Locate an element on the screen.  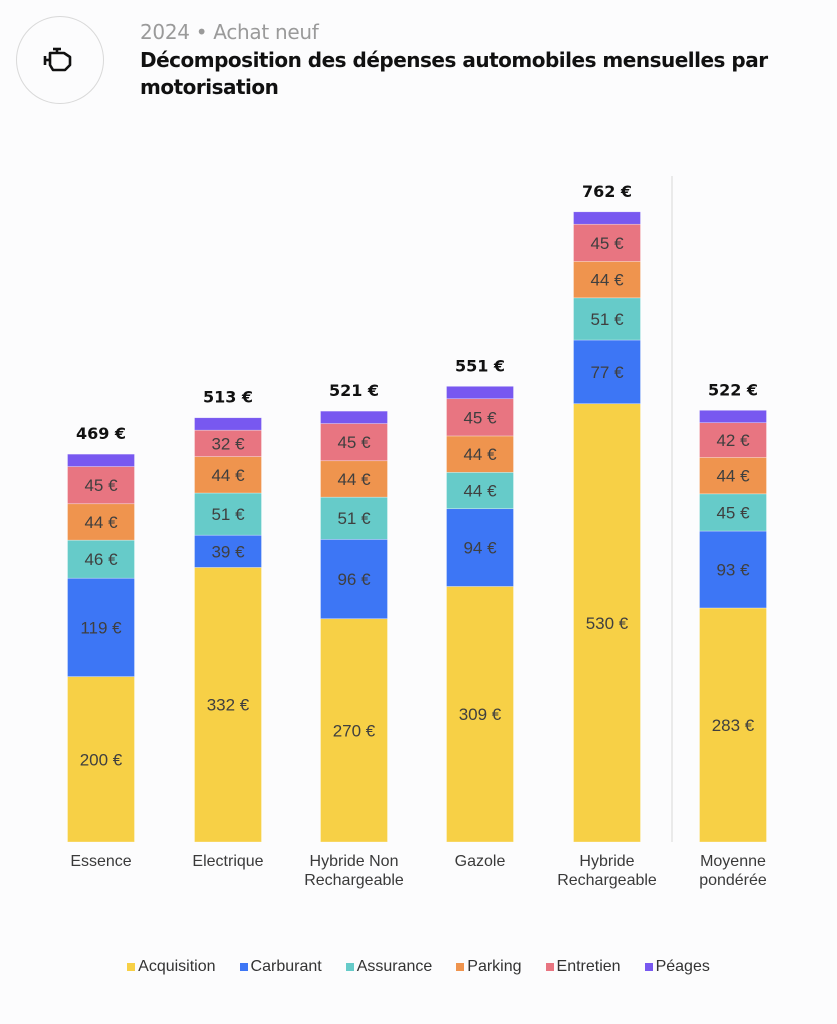
legend-item: Péages is located at coordinates (677, 967).